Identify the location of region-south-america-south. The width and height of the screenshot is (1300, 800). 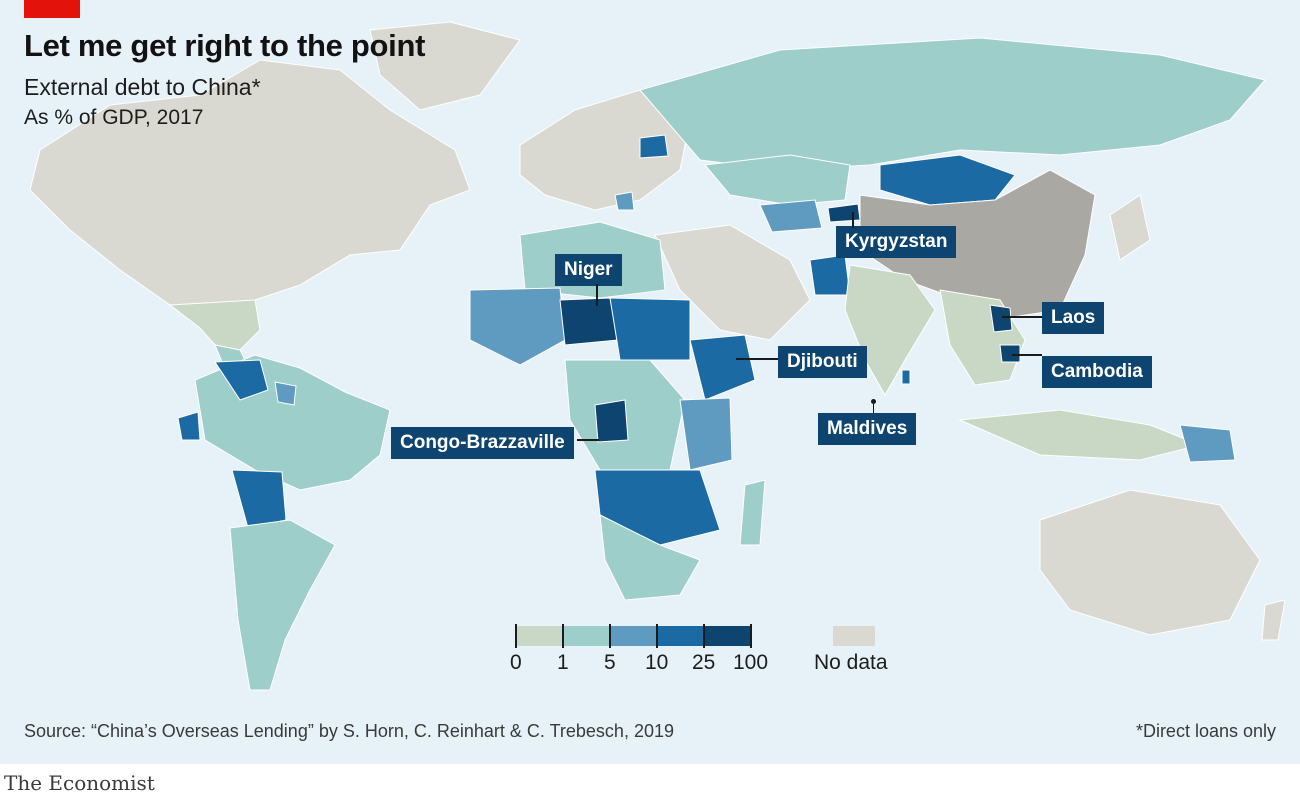
(282, 605).